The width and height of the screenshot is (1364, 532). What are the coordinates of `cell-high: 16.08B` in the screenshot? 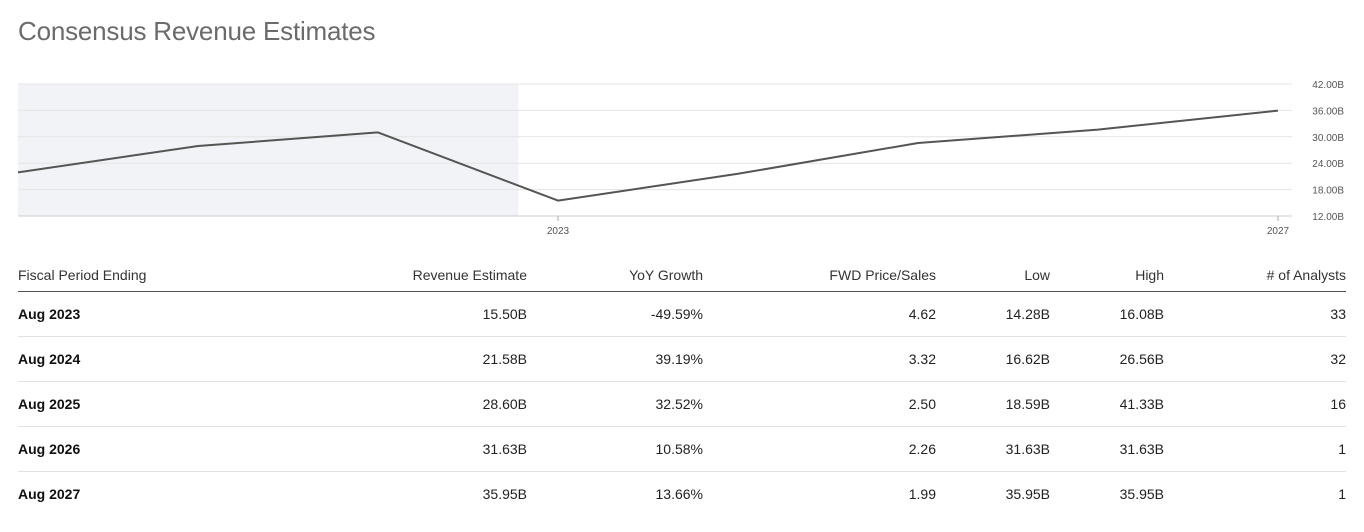 It's located at (1107, 314).